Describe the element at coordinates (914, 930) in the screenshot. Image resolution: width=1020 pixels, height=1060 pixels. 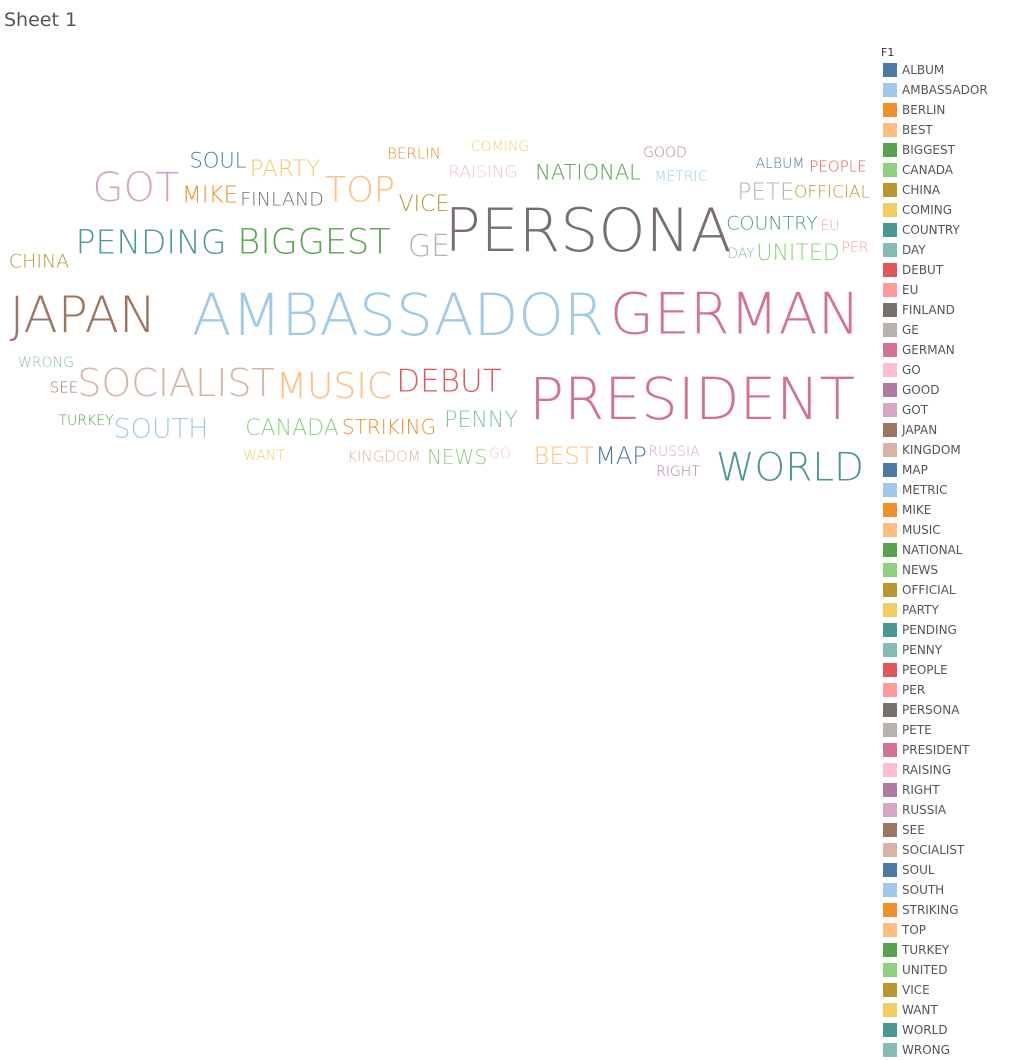
I see `legend-label: TOP` at that location.